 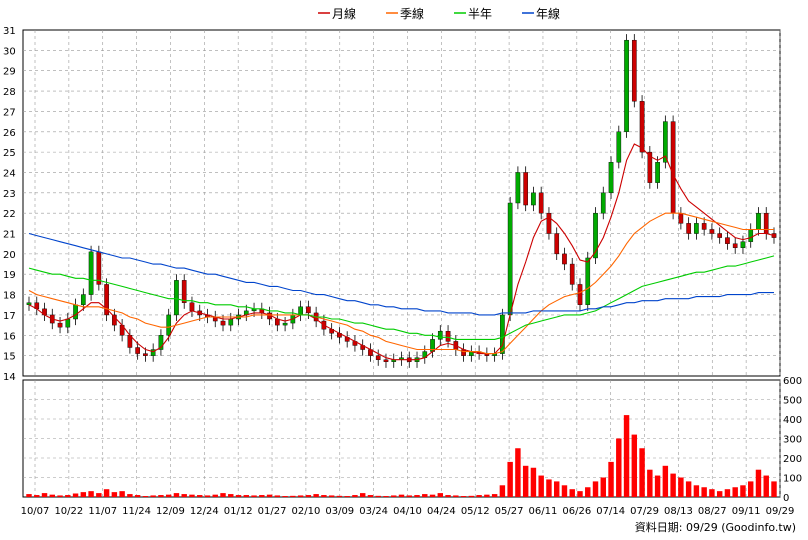 What do you see at coordinates (204, 511) in the screenshot?
I see `x-tick-label: 12/24` at bounding box center [204, 511].